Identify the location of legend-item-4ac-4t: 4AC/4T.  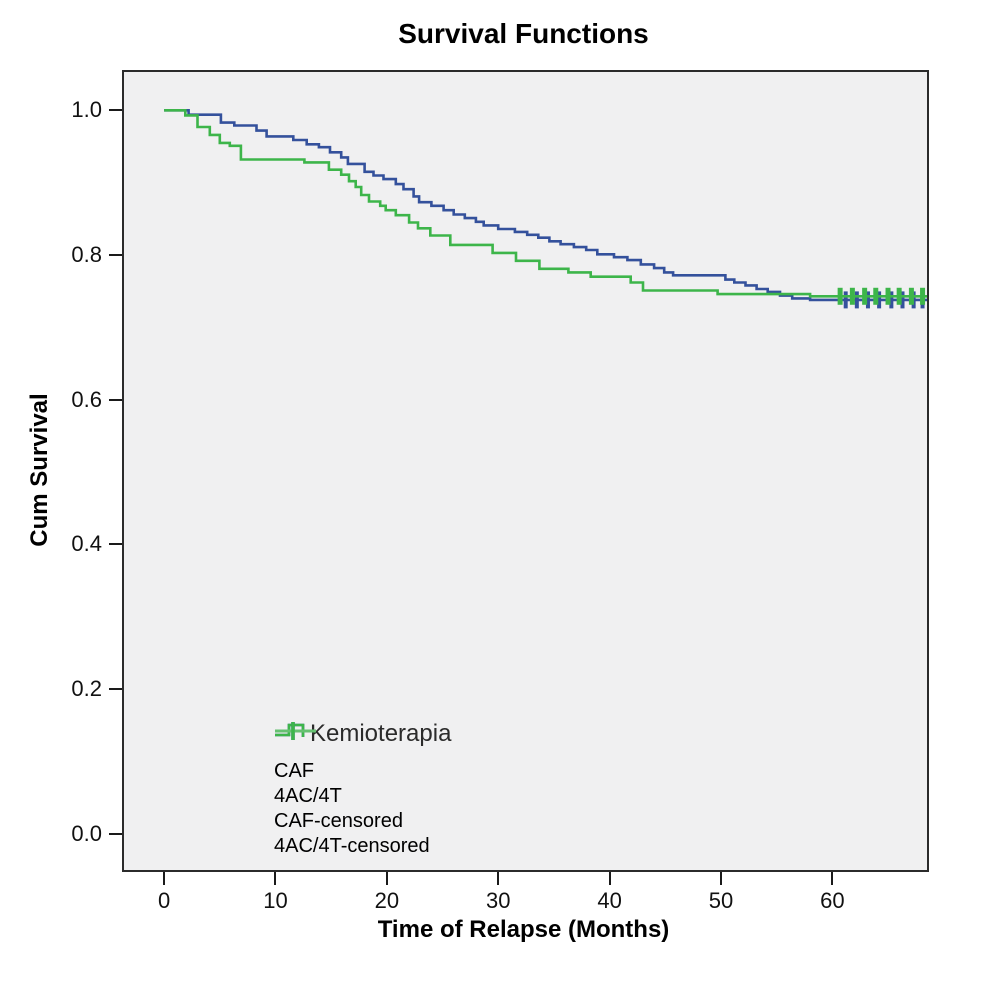
(362, 765).